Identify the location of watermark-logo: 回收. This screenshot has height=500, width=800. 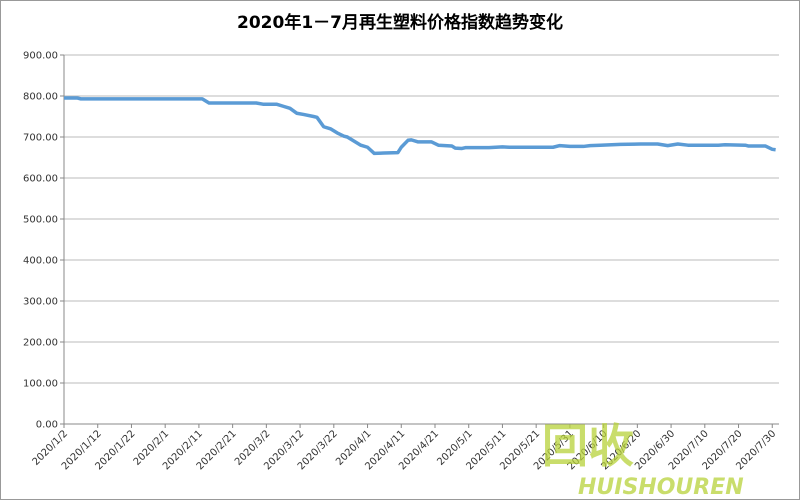
(588, 446).